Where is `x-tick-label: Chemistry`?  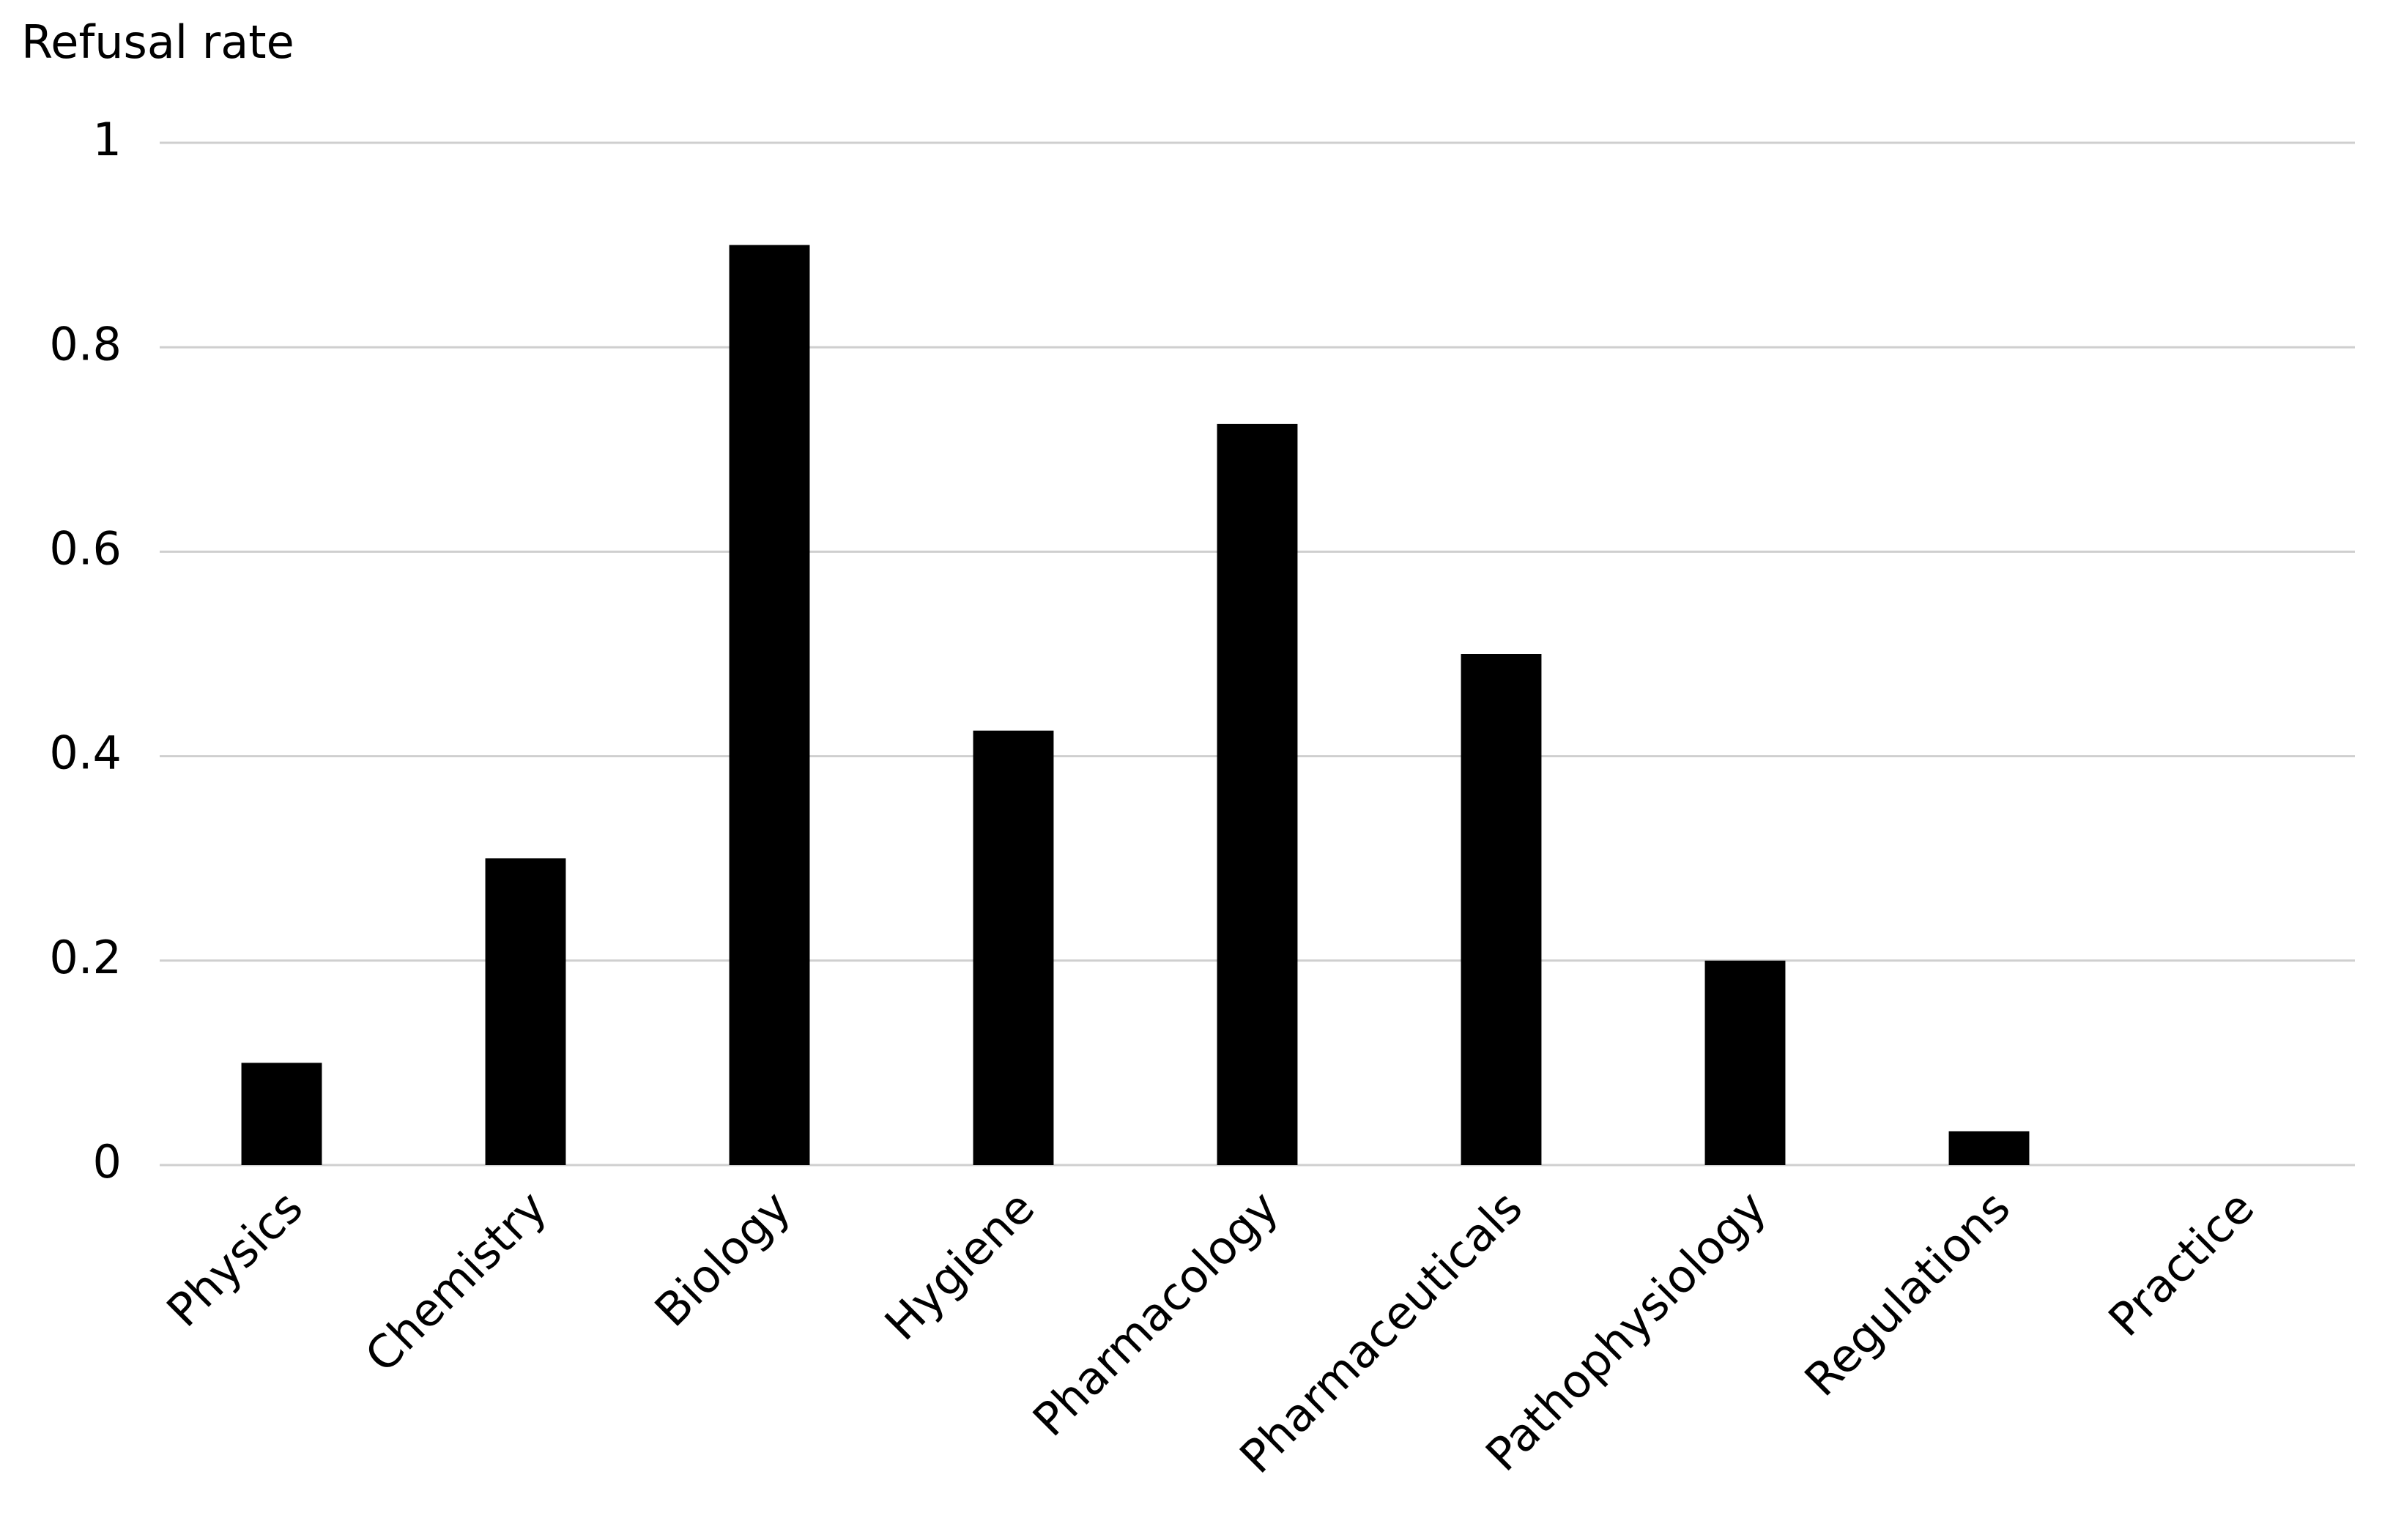 x-tick-label: Chemistry is located at coordinates (456, 1281).